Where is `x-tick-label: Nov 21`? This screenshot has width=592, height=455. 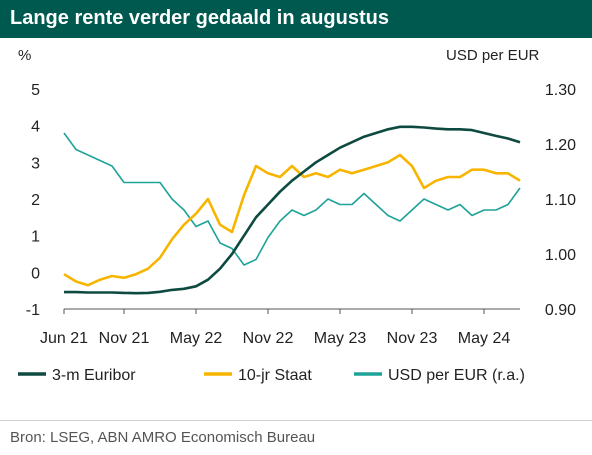 x-tick-label: Nov 21 is located at coordinates (124, 338).